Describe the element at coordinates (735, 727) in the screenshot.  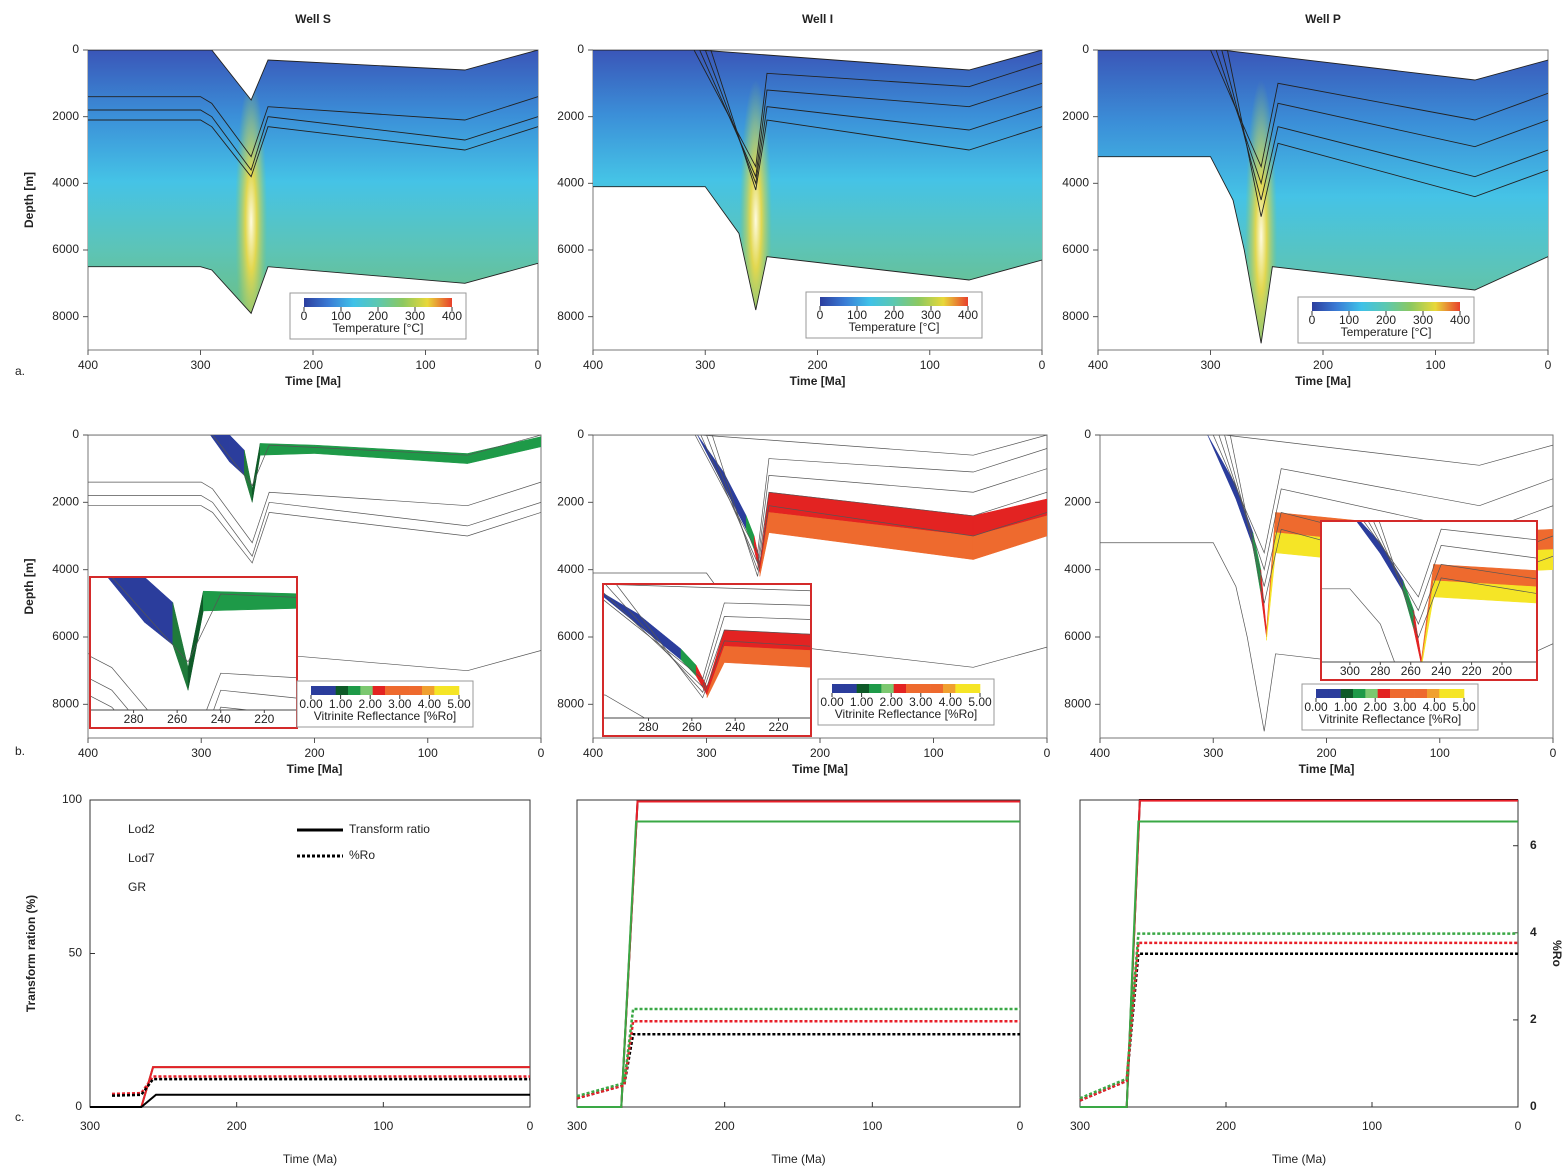
I see `inset-x-tick-label: 240` at that location.